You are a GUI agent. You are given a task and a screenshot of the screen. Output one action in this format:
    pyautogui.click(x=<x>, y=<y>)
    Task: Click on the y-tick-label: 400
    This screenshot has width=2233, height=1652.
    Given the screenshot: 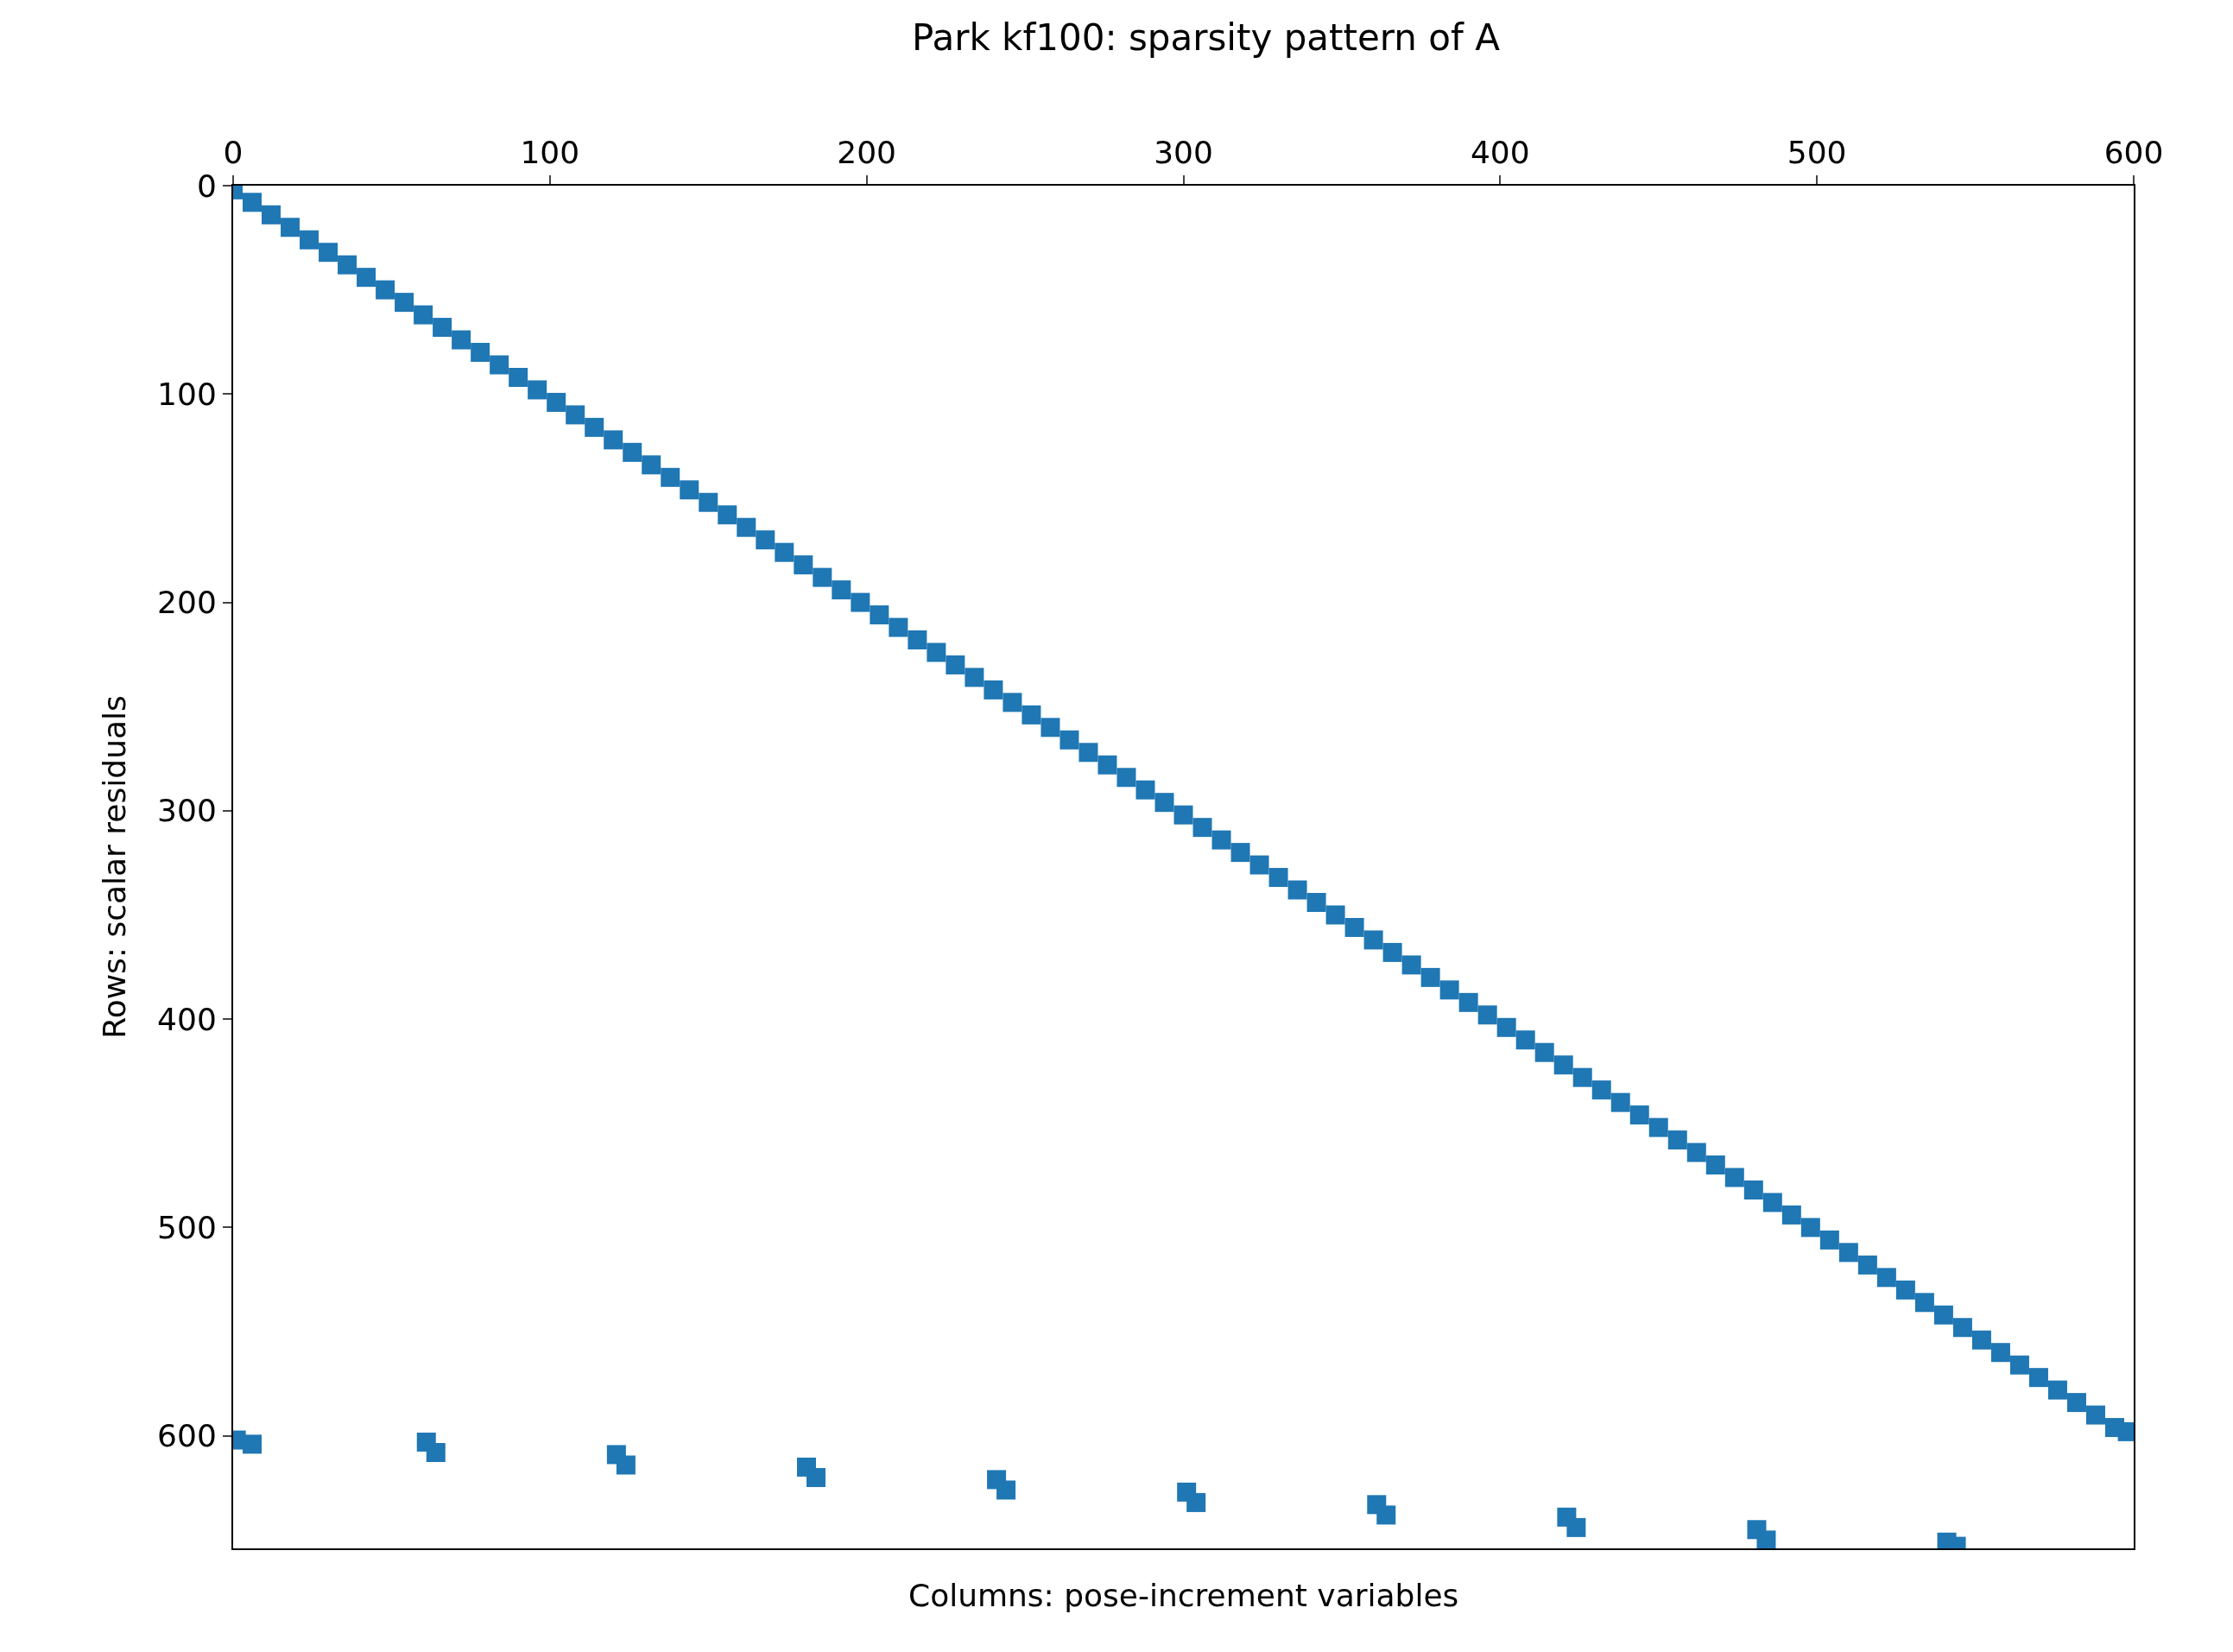 What is the action you would take?
    pyautogui.click(x=187, y=1019)
    